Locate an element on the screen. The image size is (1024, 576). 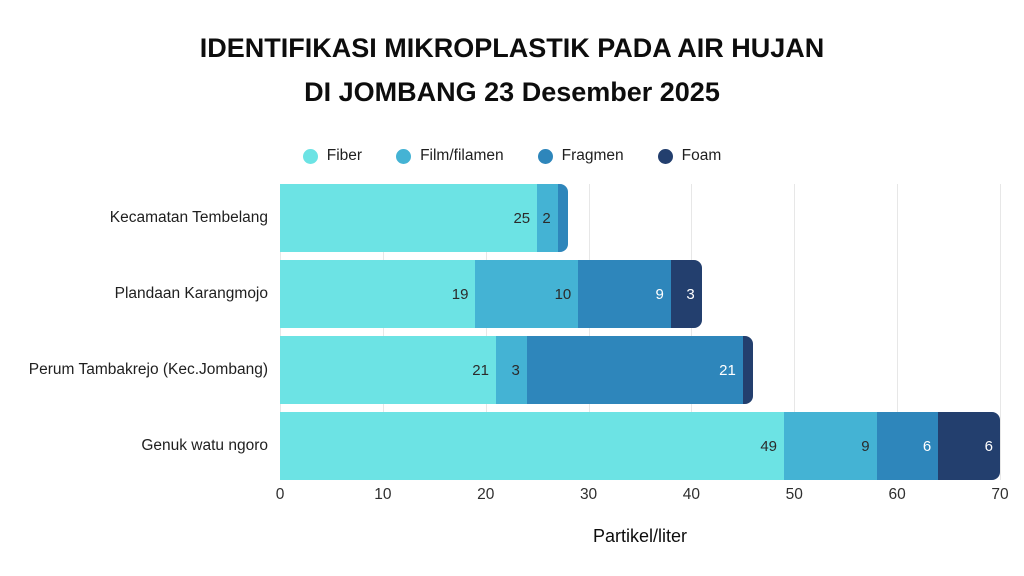
stacked-bar: 19 10 9 3 is located at coordinates (491, 294).